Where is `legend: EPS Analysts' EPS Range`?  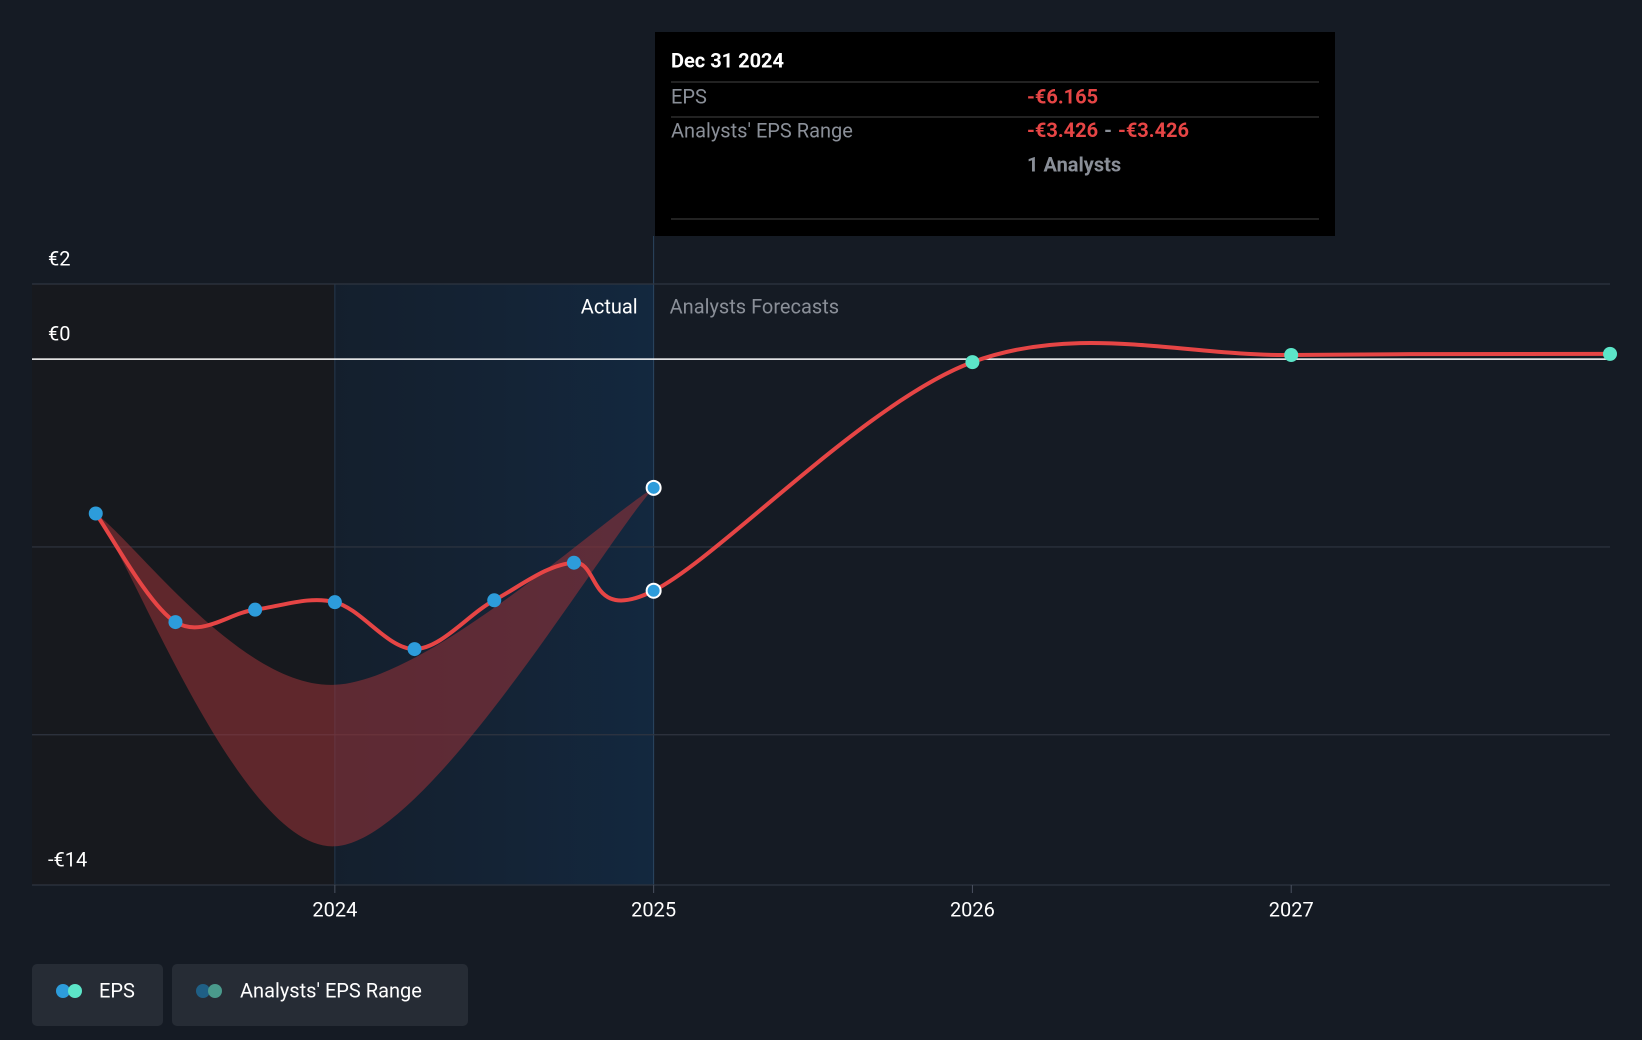
legend: EPS Analysts' EPS Range is located at coordinates (250, 995).